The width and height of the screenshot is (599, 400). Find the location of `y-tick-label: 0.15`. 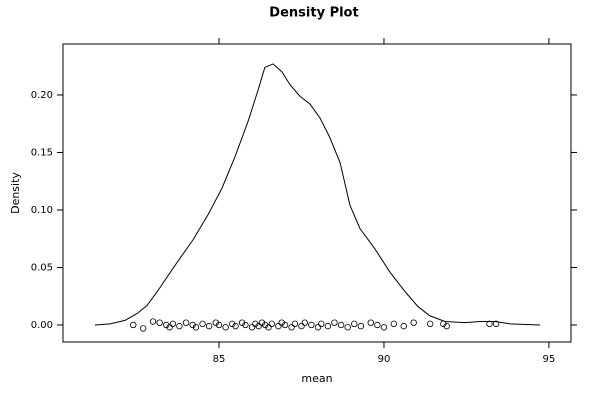

y-tick-label: 0.15 is located at coordinates (42, 152).